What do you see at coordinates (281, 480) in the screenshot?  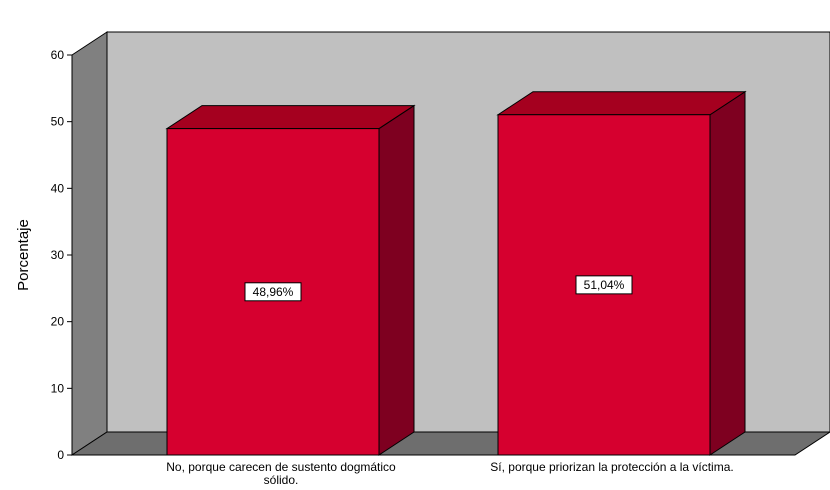 I see `x-category-label-line: sólido.` at bounding box center [281, 480].